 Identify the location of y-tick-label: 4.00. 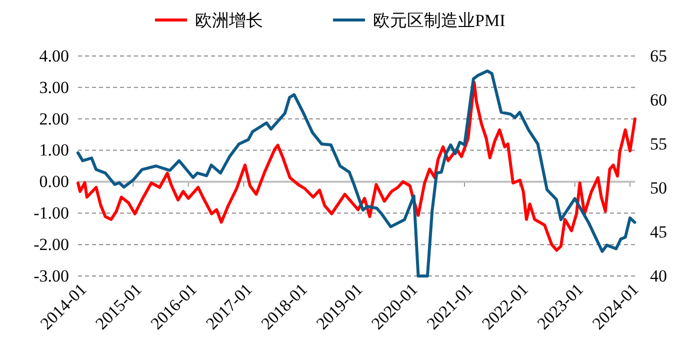
(54, 56).